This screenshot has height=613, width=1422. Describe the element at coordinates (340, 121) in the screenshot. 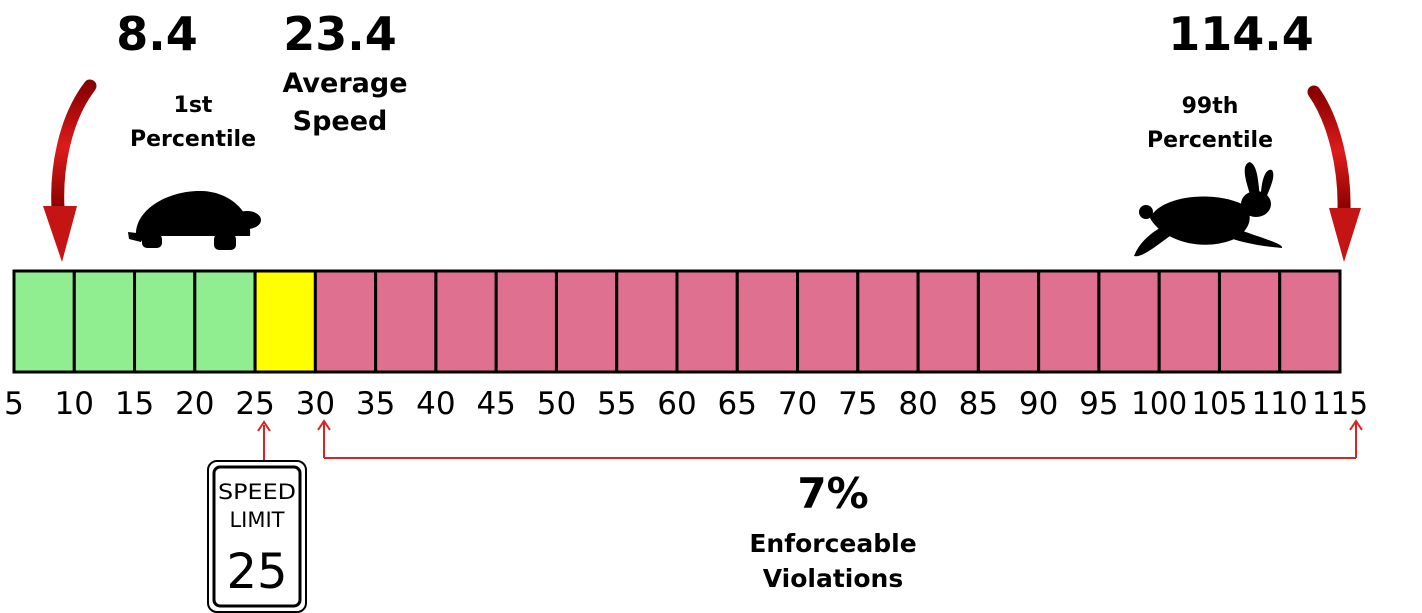

I see `avg-label-line2: Speed` at that location.